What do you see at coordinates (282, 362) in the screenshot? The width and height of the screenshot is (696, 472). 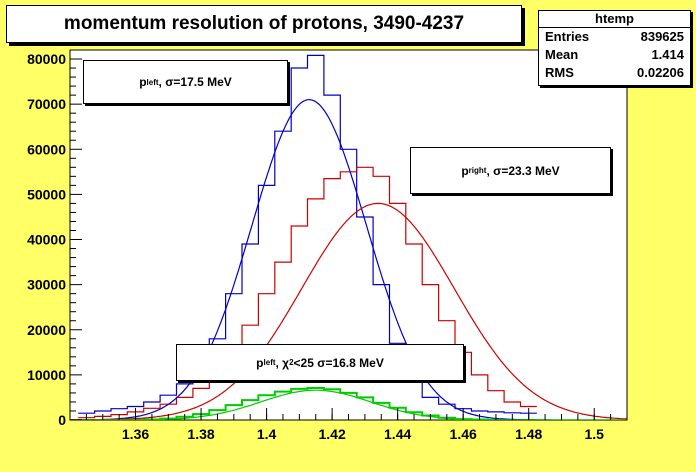 I see `annotation-chi: , χ` at bounding box center [282, 362].